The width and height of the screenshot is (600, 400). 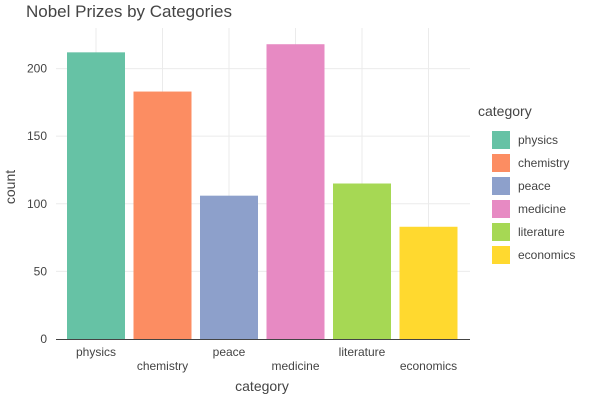 I want to click on legend-item-chemistry: chemistry, so click(x=530, y=163).